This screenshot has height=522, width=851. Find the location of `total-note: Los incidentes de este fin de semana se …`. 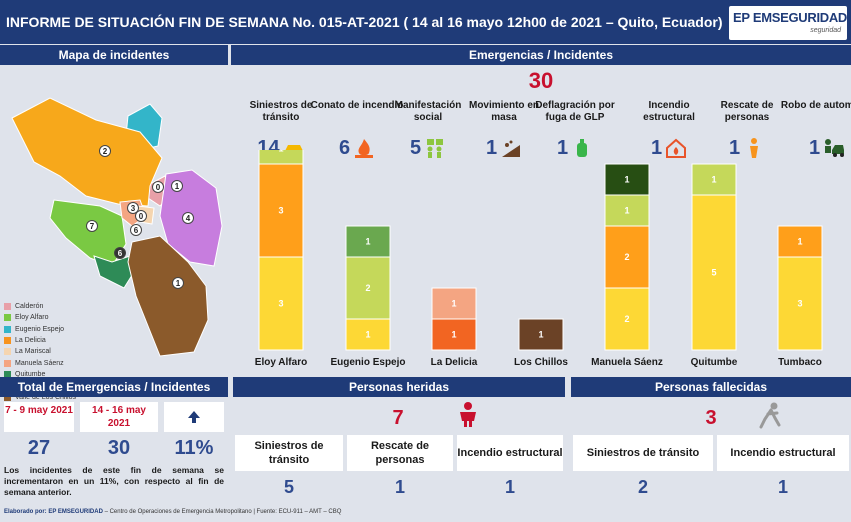

total-note: Los incidentes de este fin de semana se … is located at coordinates (114, 481).